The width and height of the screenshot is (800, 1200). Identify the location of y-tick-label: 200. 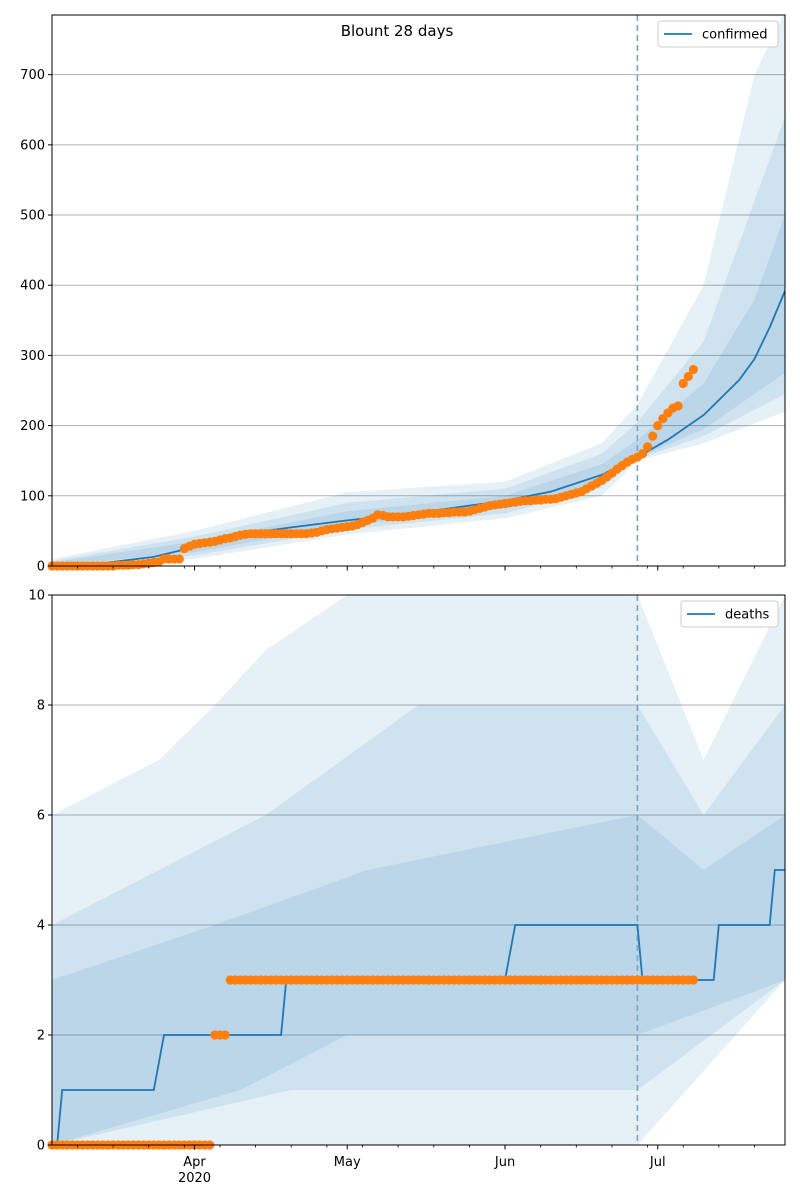
(32, 426).